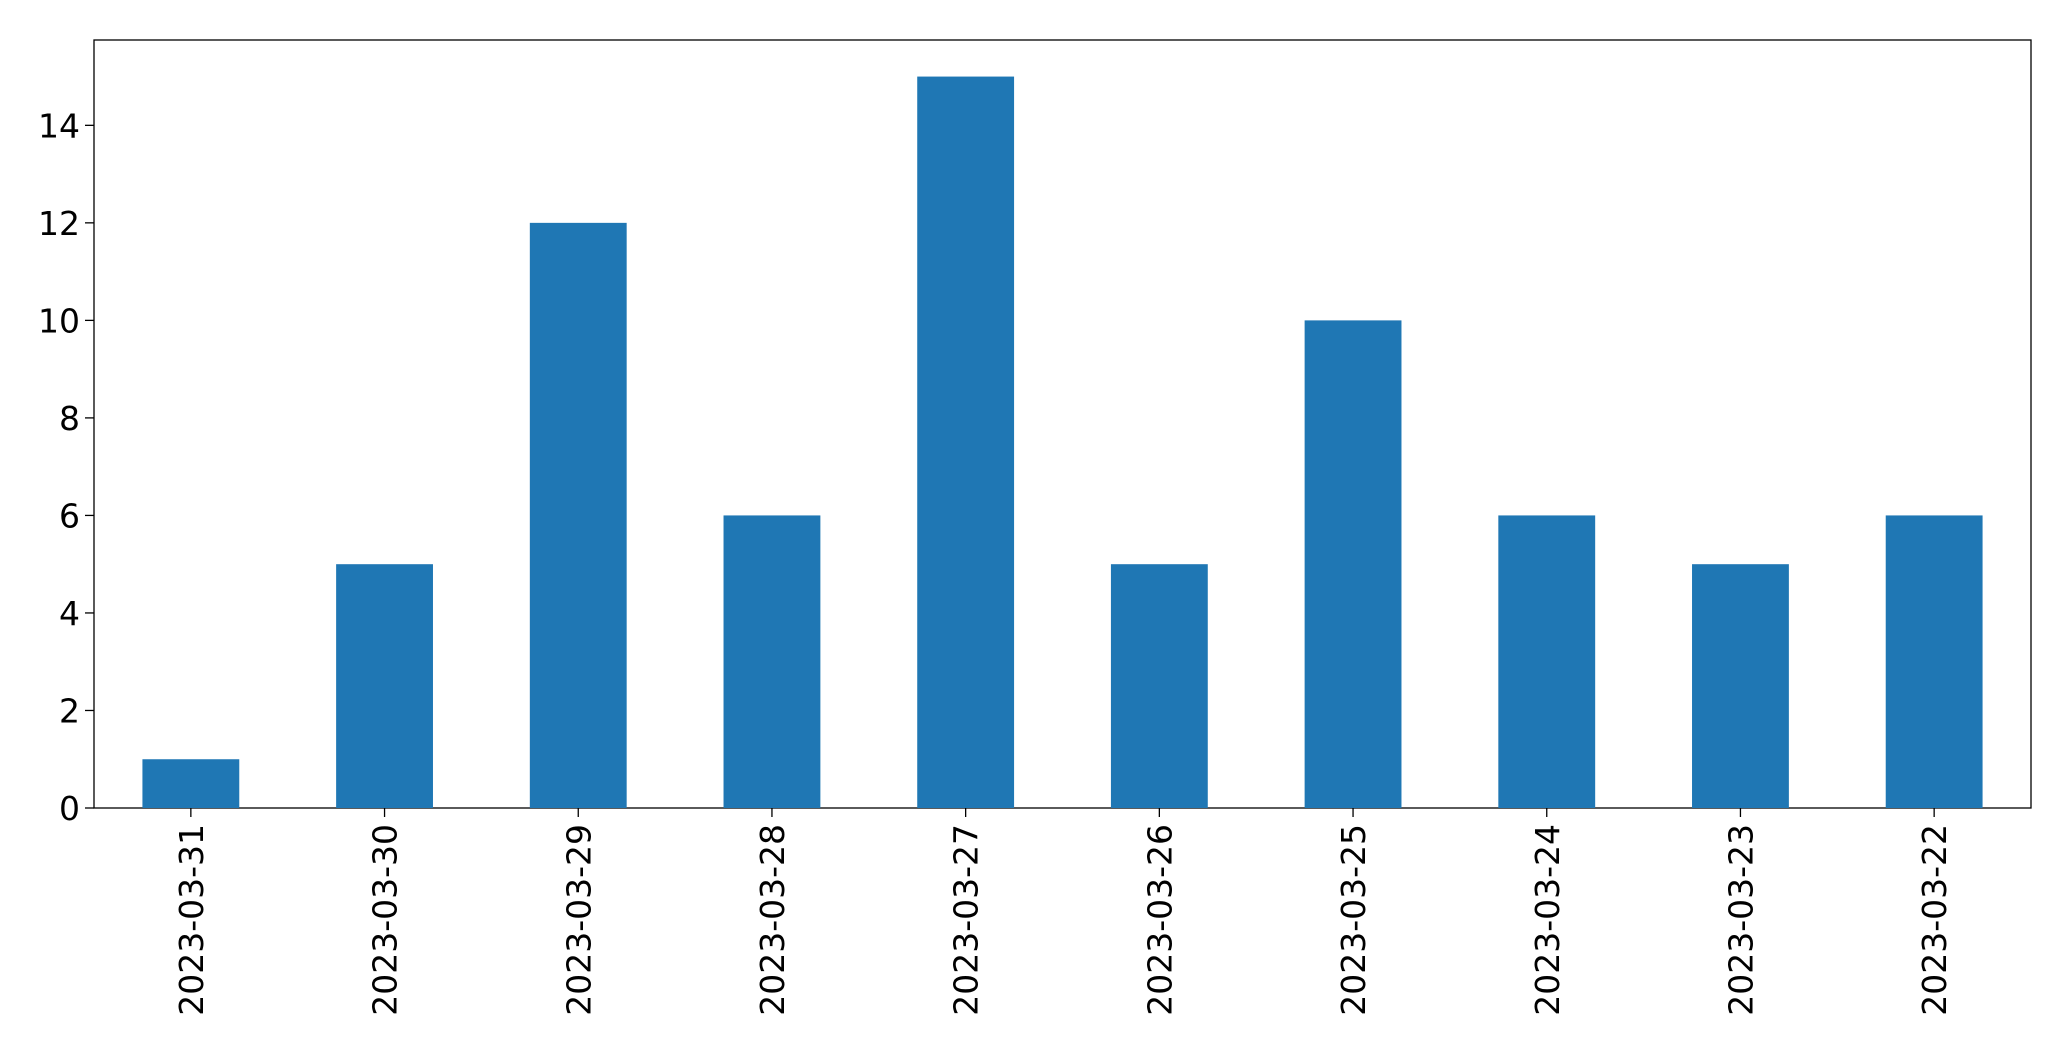 This screenshot has width=2071, height=1061. What do you see at coordinates (1159, 920) in the screenshot?
I see `x-tick-label: 2023-03-26` at bounding box center [1159, 920].